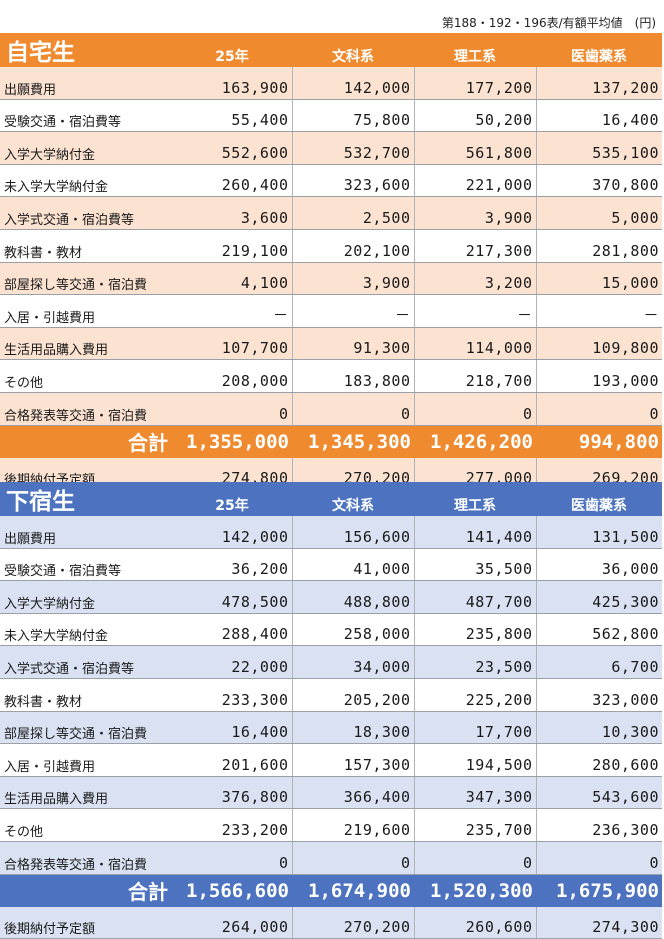 This screenshot has height=939, width=664. Describe the element at coordinates (86, 793) in the screenshot. I see `row-label: 生活用品購入費用` at that location.